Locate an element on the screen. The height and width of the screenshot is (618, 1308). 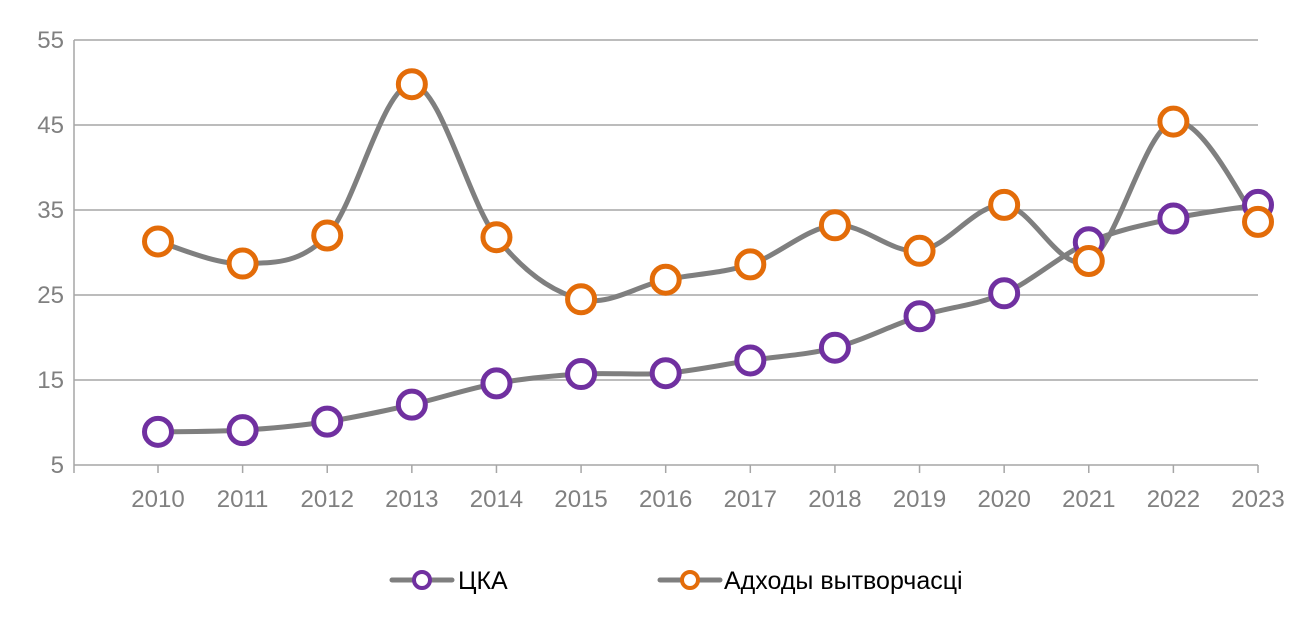
x-tick-2013: 2013 is located at coordinates (411, 499).